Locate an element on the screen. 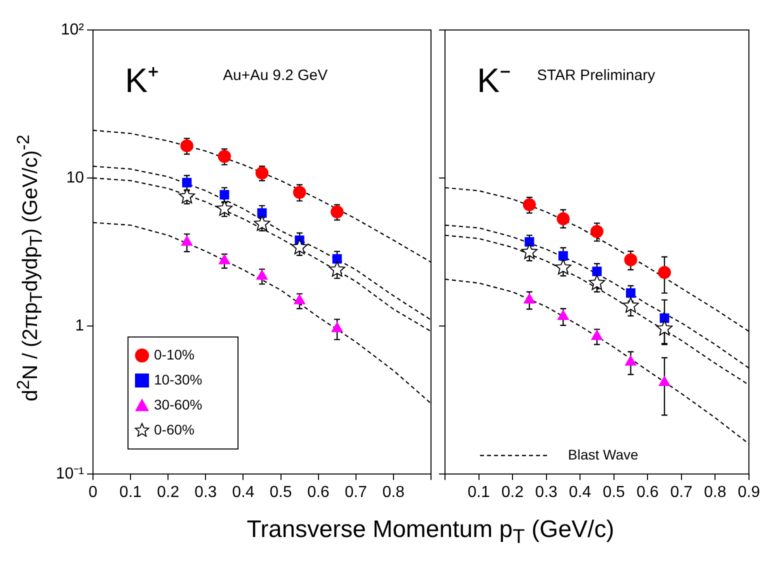 The width and height of the screenshot is (776, 575). x-axis-title: Transverse Momentum p$_{T}$ (GeV/c) is located at coordinates (431, 532).